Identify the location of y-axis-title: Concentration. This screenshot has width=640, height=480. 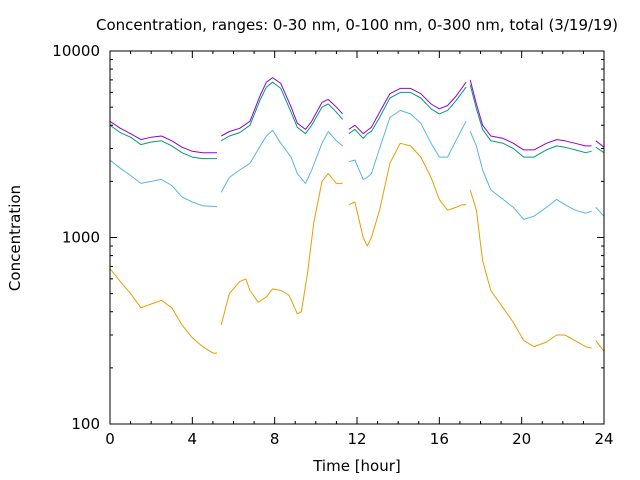
(15, 238).